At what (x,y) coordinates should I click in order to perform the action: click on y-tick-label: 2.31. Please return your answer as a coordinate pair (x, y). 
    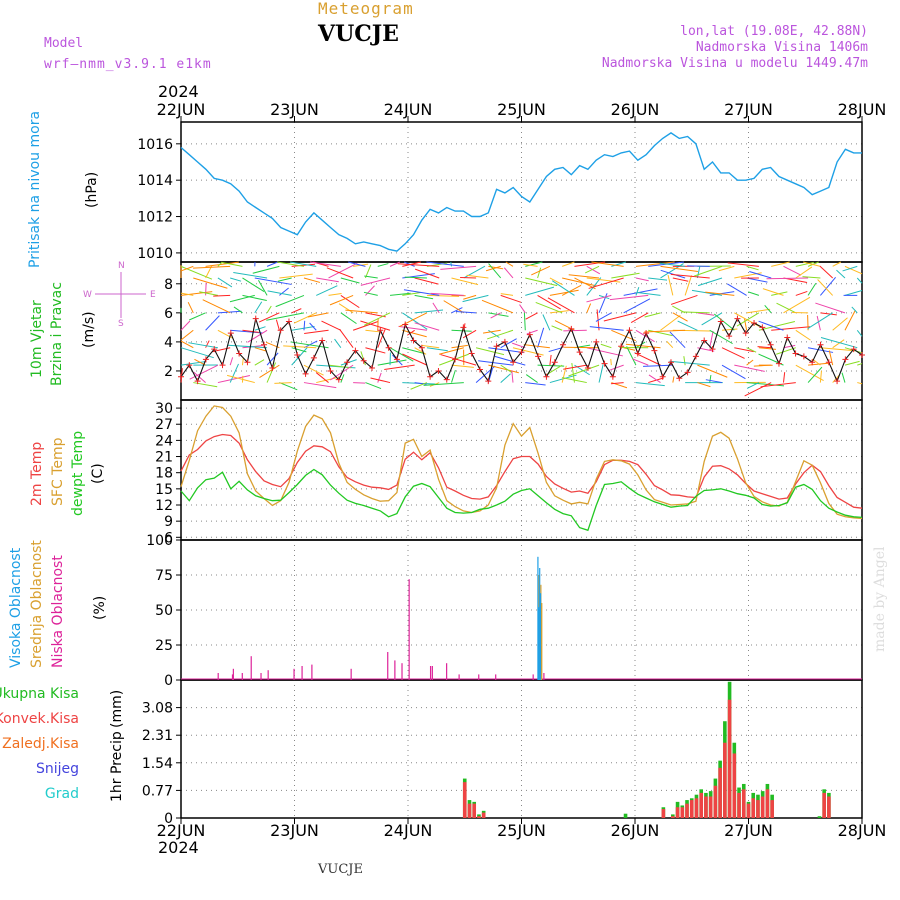
    Looking at the image, I should click on (157, 736).